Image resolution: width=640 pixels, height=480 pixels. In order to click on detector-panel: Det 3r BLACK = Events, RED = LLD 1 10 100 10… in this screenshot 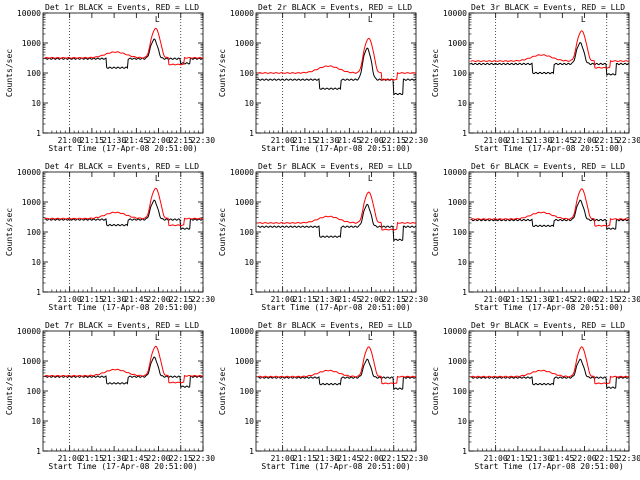, I will do `click(535, 78)`.